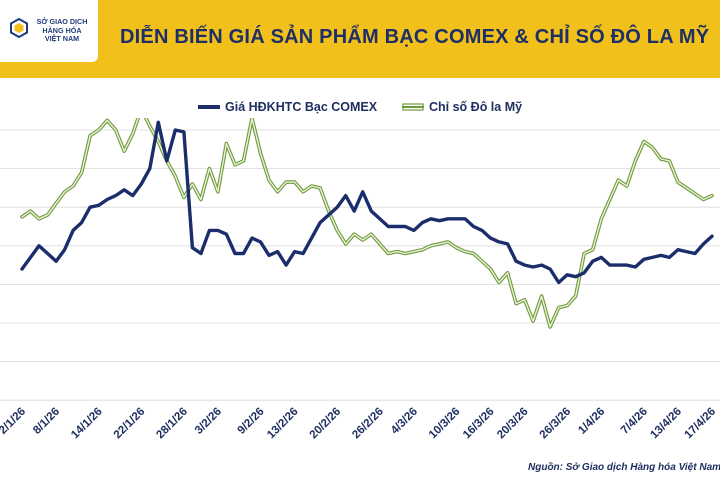 The height and width of the screenshot is (480, 720). What do you see at coordinates (209, 107) in the screenshot?
I see `legend-swatch-silver` at bounding box center [209, 107].